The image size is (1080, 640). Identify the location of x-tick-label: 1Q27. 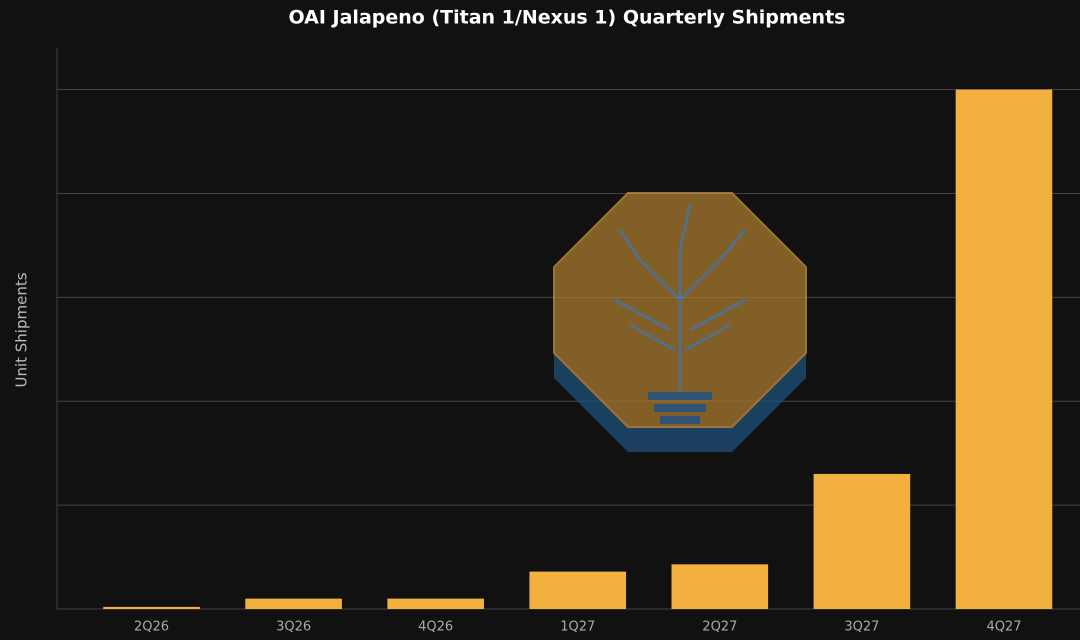
(577, 627).